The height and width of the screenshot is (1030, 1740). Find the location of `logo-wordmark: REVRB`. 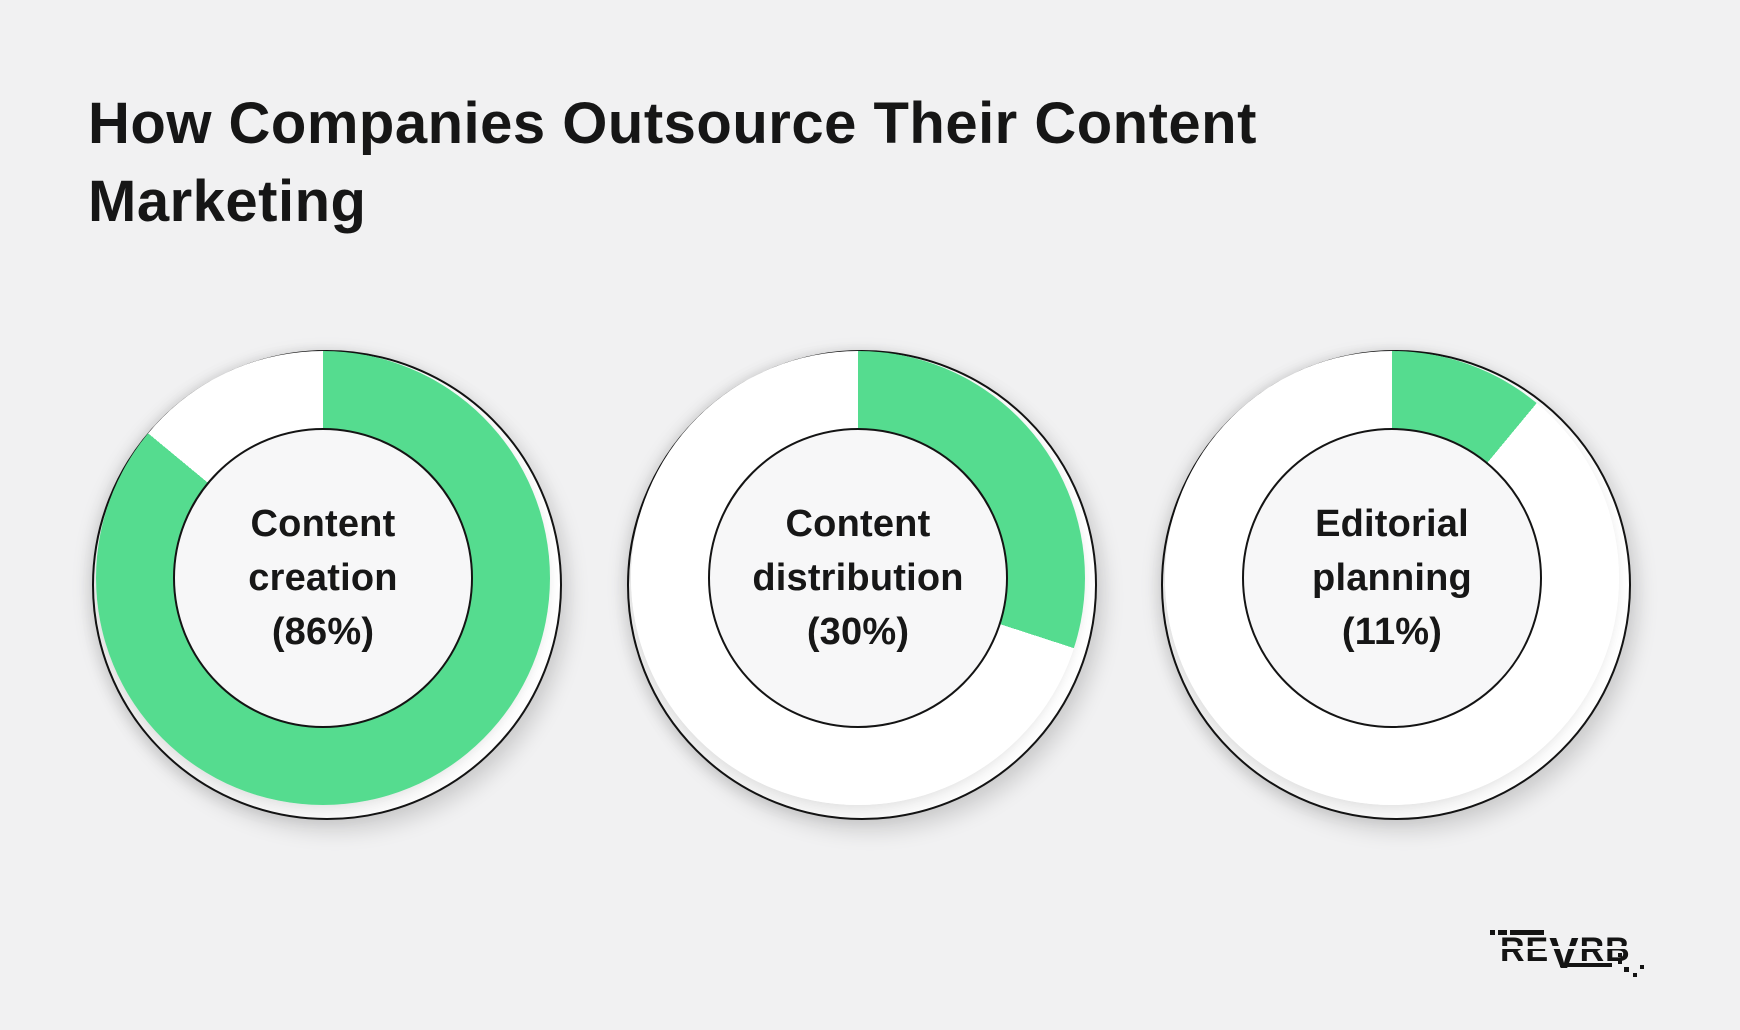

logo-wordmark: REVRB is located at coordinates (1565, 953).